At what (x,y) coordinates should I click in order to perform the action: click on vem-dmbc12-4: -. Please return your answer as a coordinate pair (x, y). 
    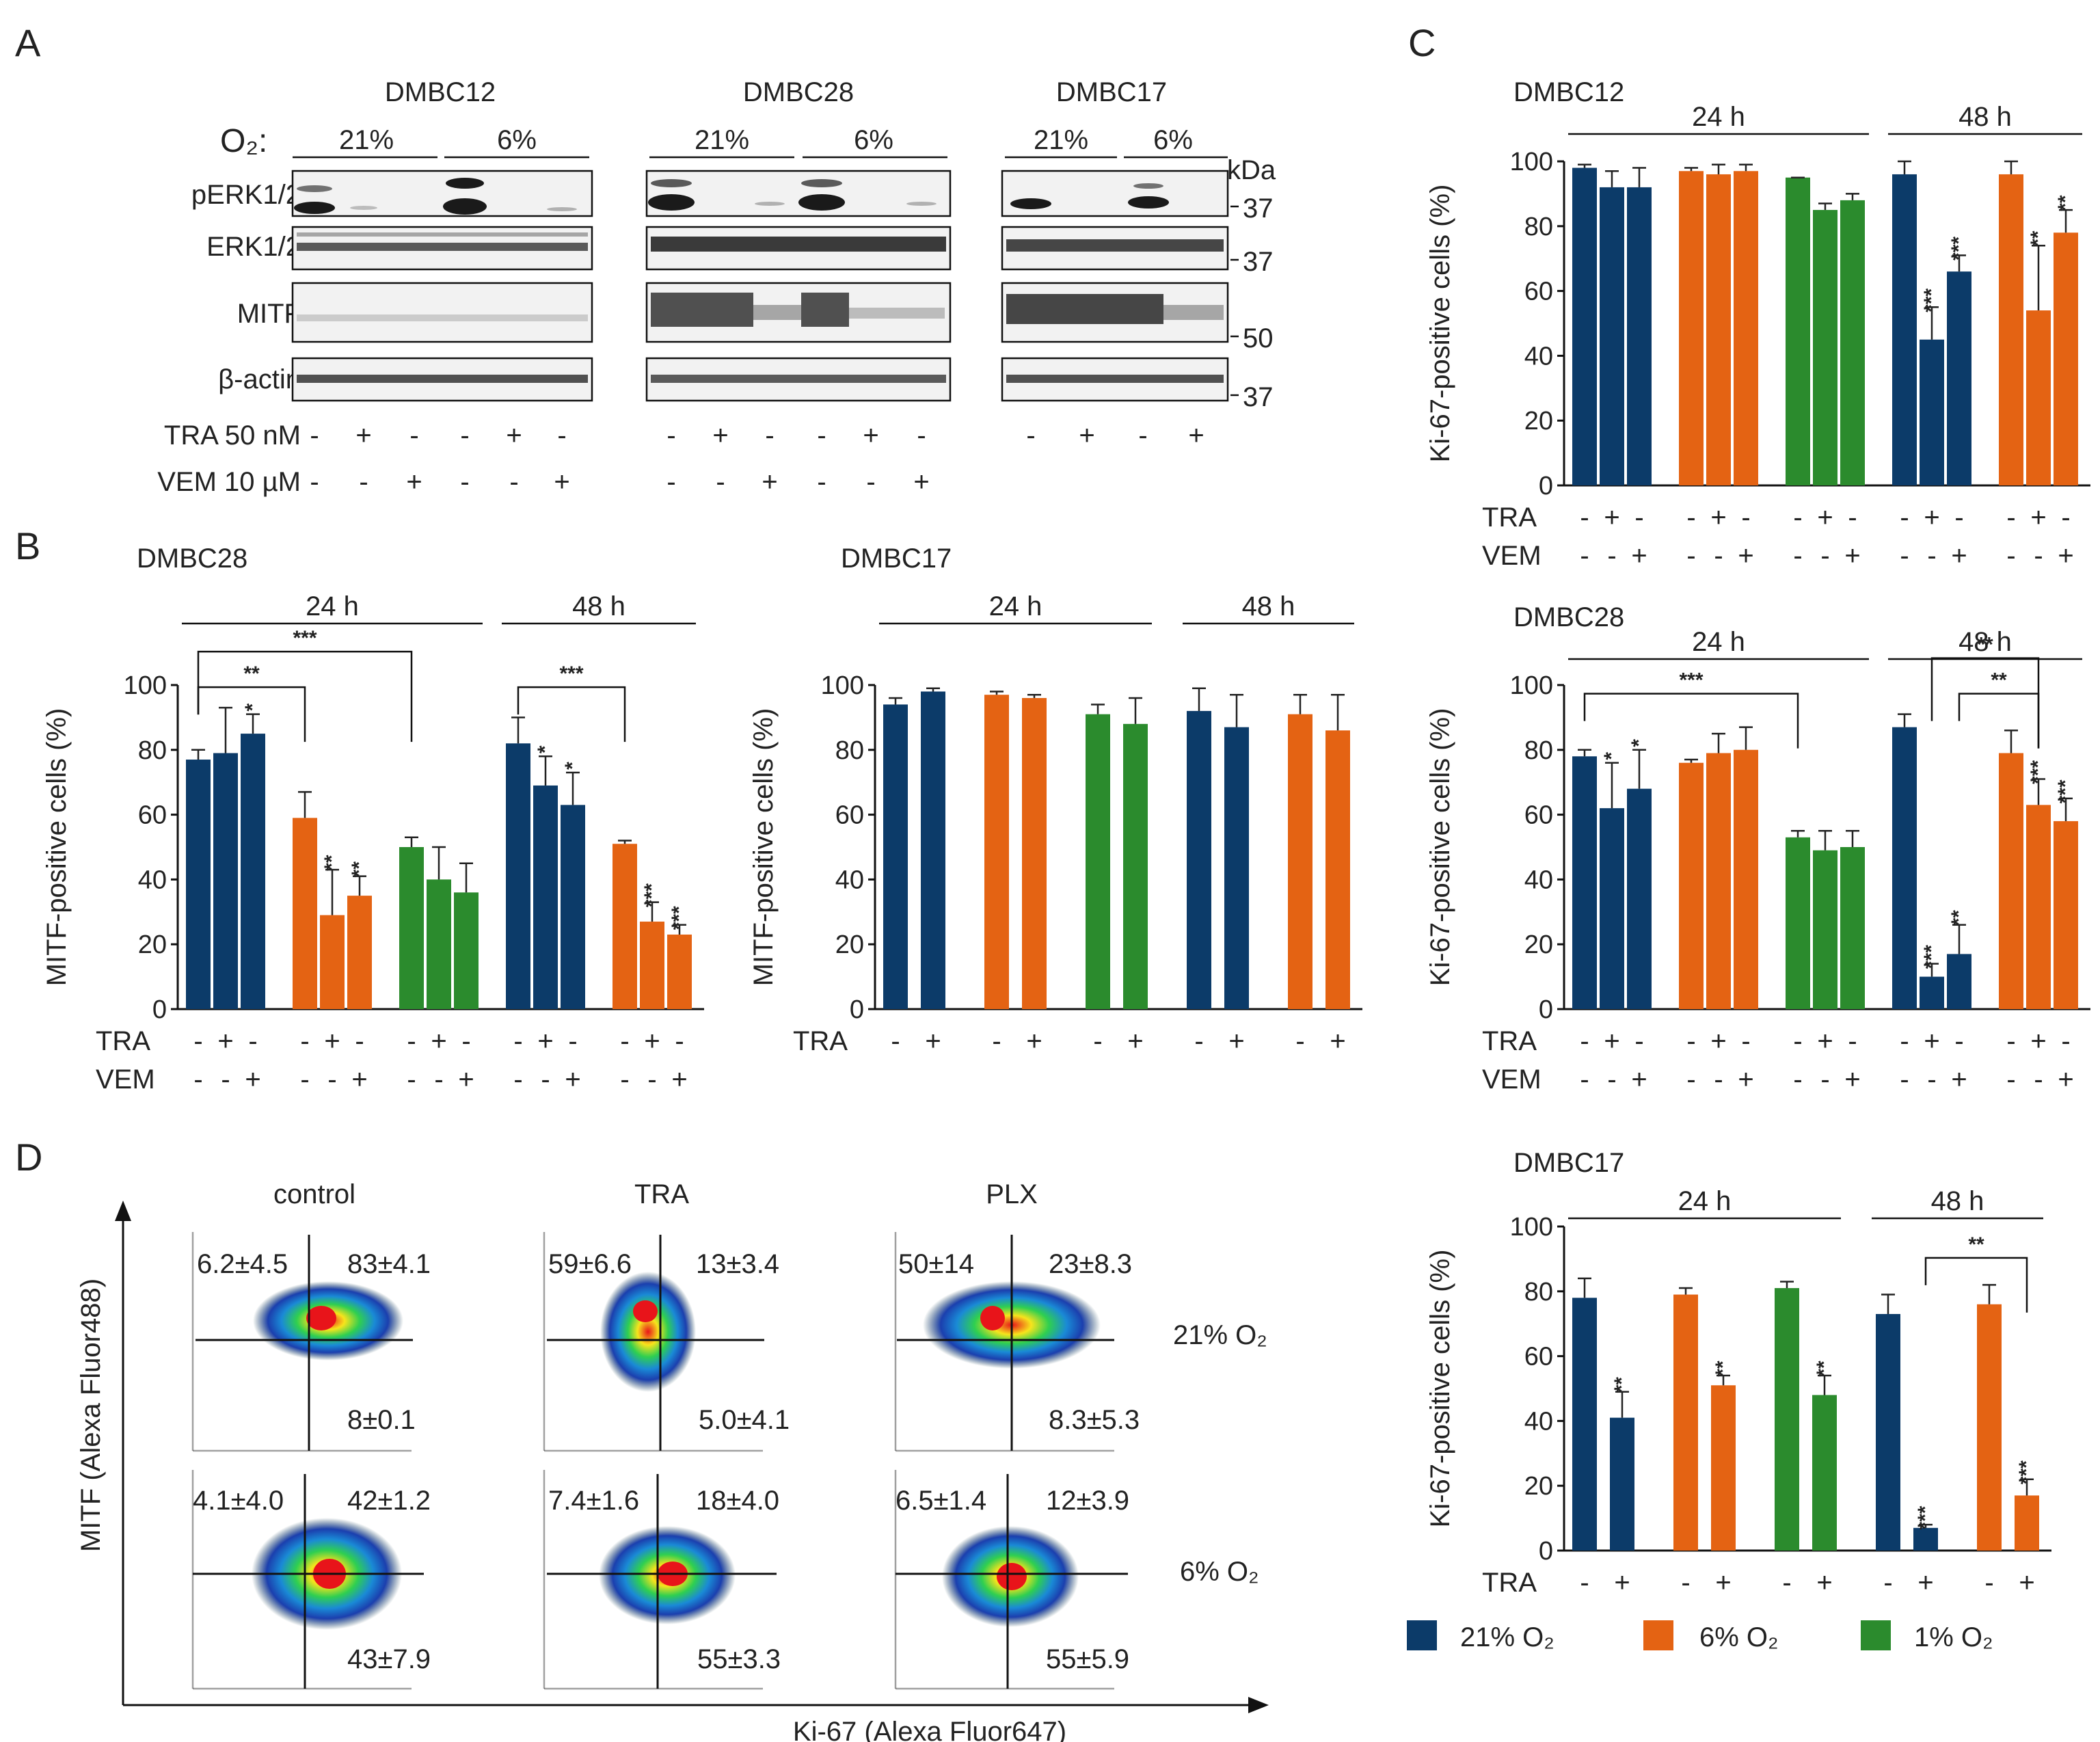
    Looking at the image, I should click on (464, 482).